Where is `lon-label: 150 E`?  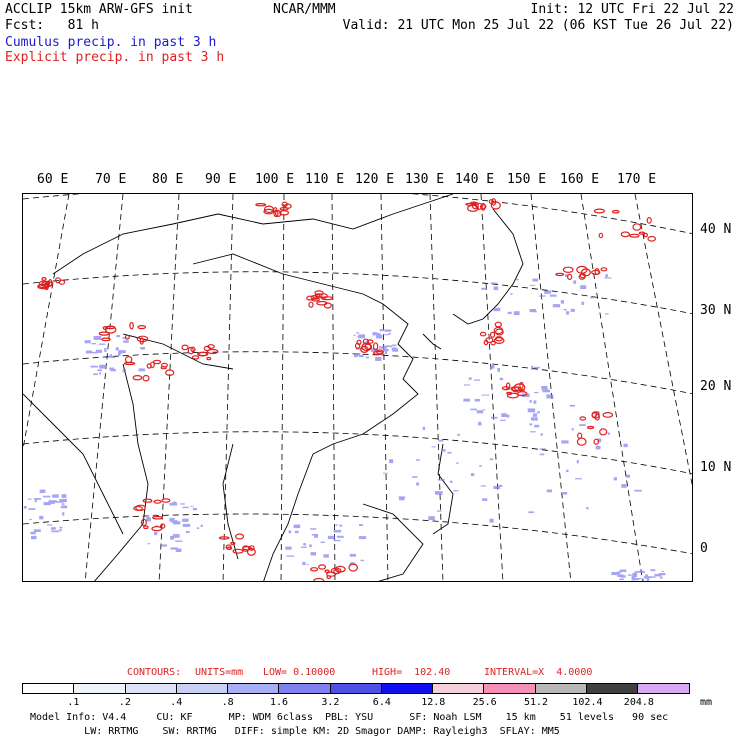
lon-label: 150 E is located at coordinates (527, 179).